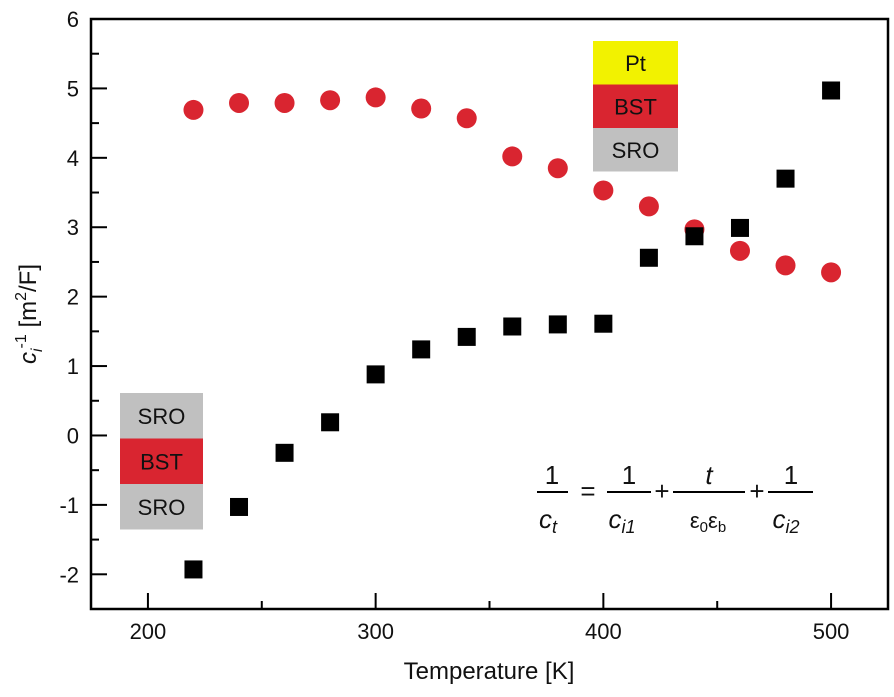  What do you see at coordinates (709, 475) in the screenshot?
I see `svg-text: t` at bounding box center [709, 475].